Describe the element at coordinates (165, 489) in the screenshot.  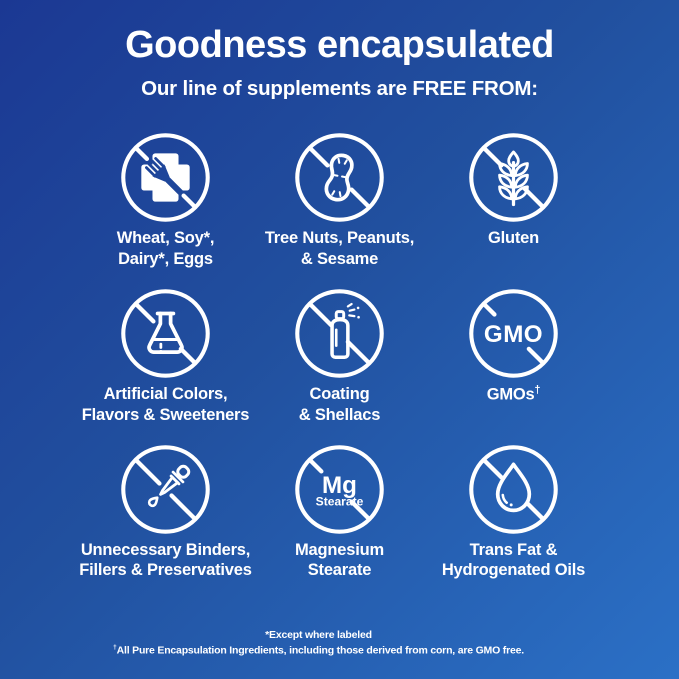
I see `no-binders-fillers-preservatives-icon` at that location.